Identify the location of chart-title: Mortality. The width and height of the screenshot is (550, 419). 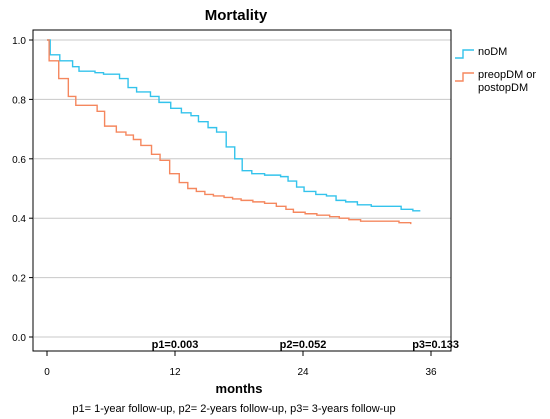
(236, 15).